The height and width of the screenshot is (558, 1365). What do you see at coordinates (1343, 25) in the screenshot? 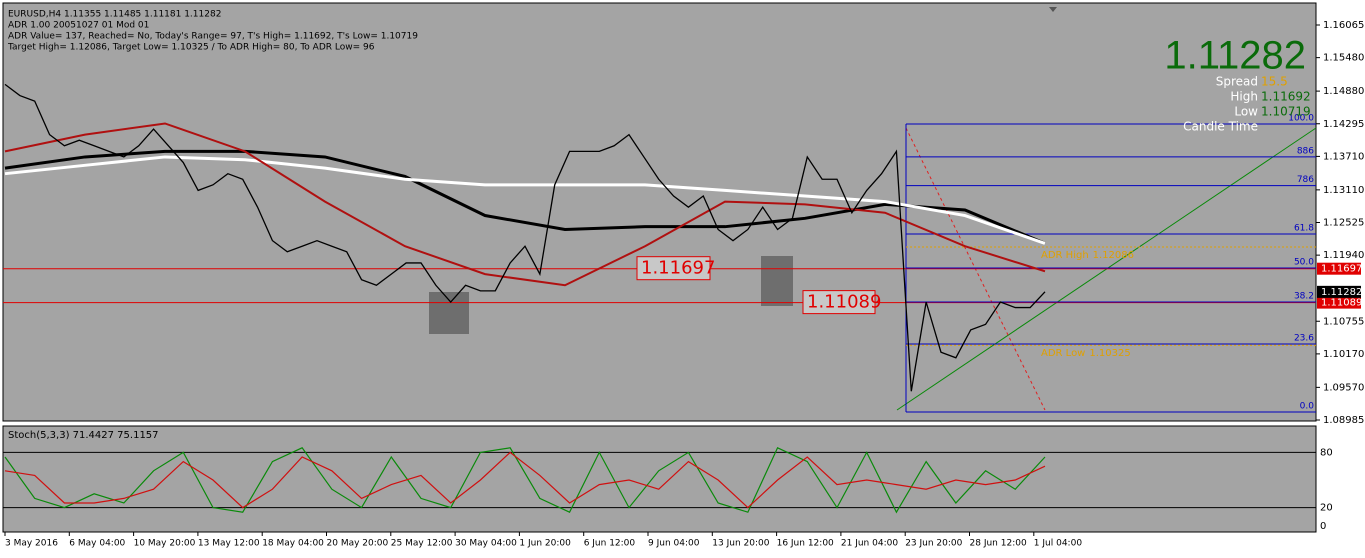
I see `y-tick-label: 1.16065` at bounding box center [1343, 25].